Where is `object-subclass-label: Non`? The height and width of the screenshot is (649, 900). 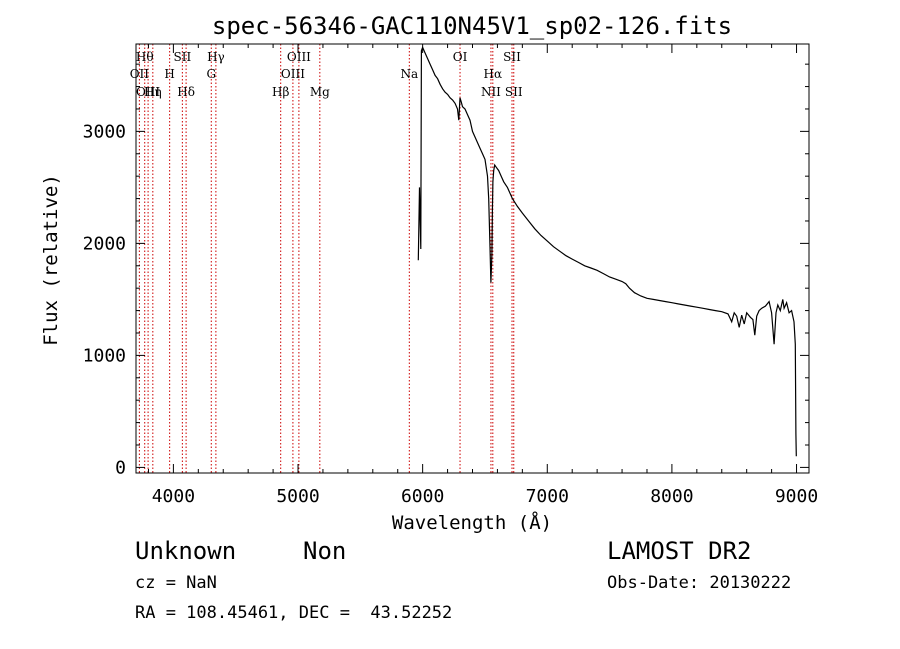 object-subclass-label: Non is located at coordinates (325, 551).